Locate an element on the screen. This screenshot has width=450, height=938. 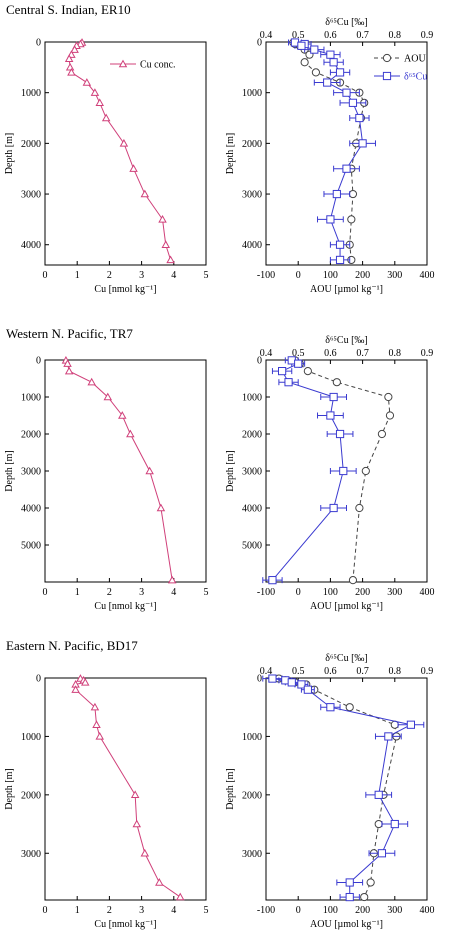
d65-top-tick-label: 0.6 is located at coordinates (330, 35).